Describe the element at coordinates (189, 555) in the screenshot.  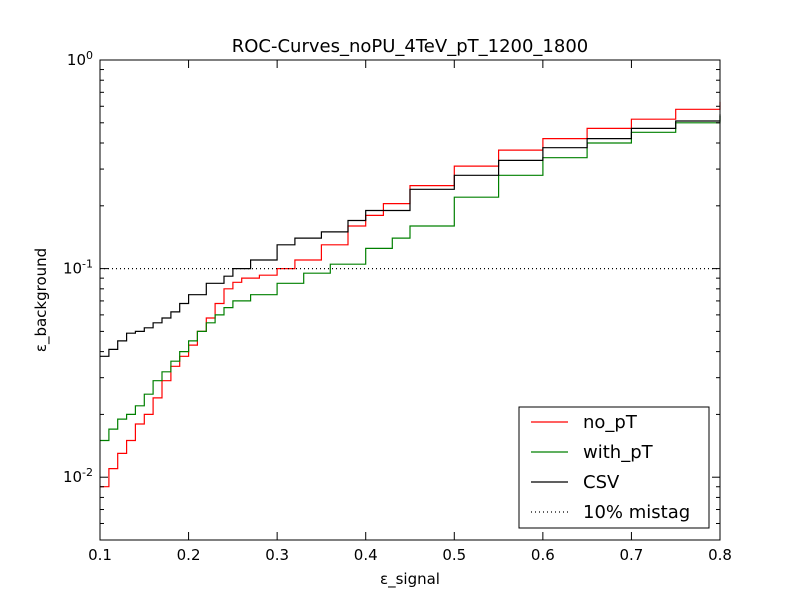
I see `x-tick-label: 0.2` at that location.